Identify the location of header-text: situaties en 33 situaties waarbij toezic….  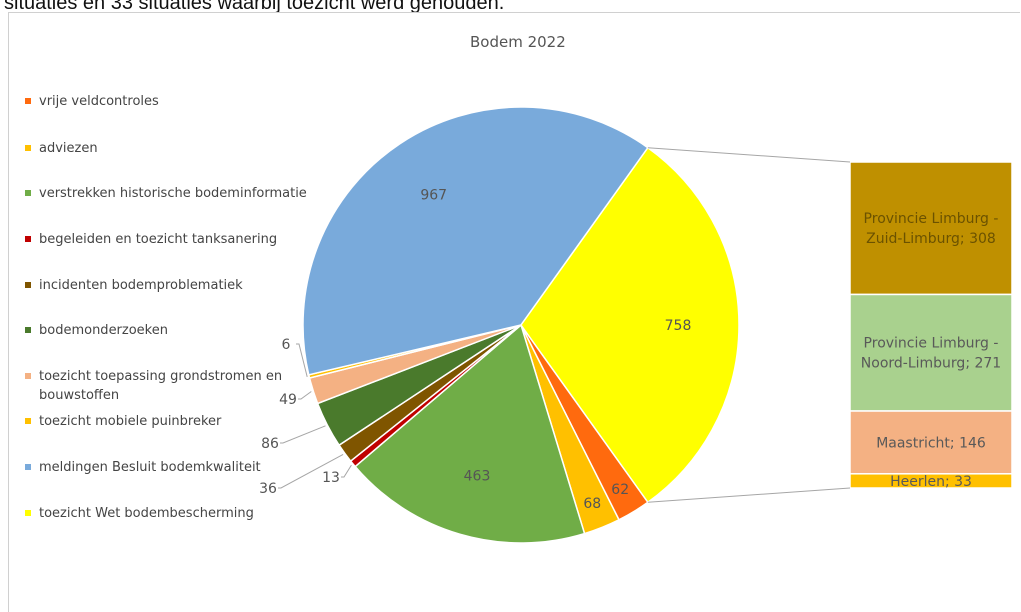
(254, 7).